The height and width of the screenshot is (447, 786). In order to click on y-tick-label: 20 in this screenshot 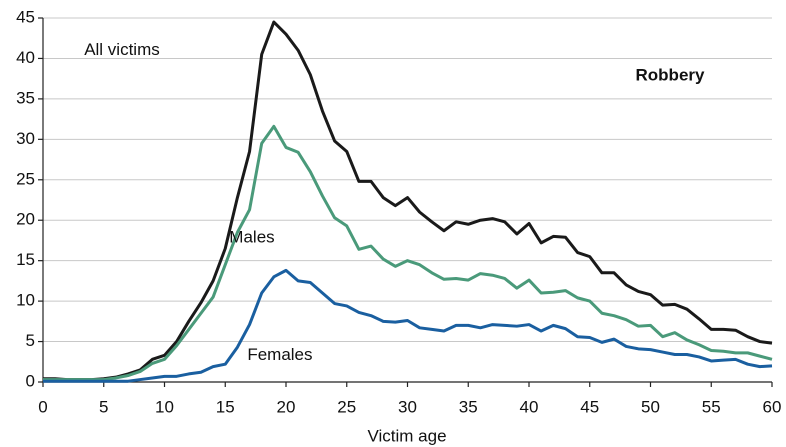, I will do `click(25, 219)`.